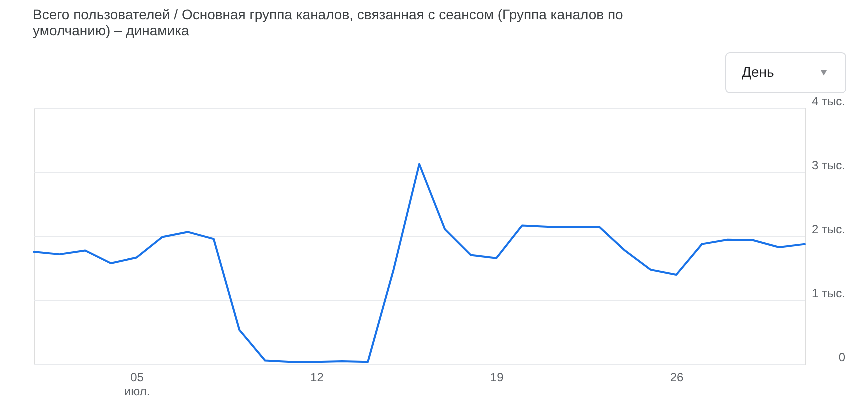 Image resolution: width=859 pixels, height=399 pixels. Describe the element at coordinates (328, 22) in the screenshot. I see `chart-title: Всего пользователей / Основная группа каналов, связанная с сеансом (Группа каналов по умолчанию) – динамика` at that location.